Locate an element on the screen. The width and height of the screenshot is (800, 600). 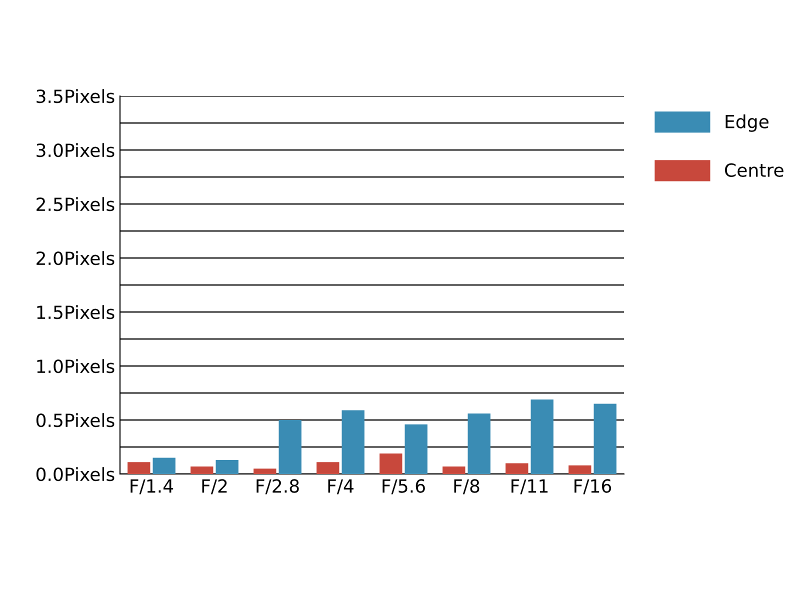
y-tick-label: 1.5Pixels is located at coordinates (75, 312).